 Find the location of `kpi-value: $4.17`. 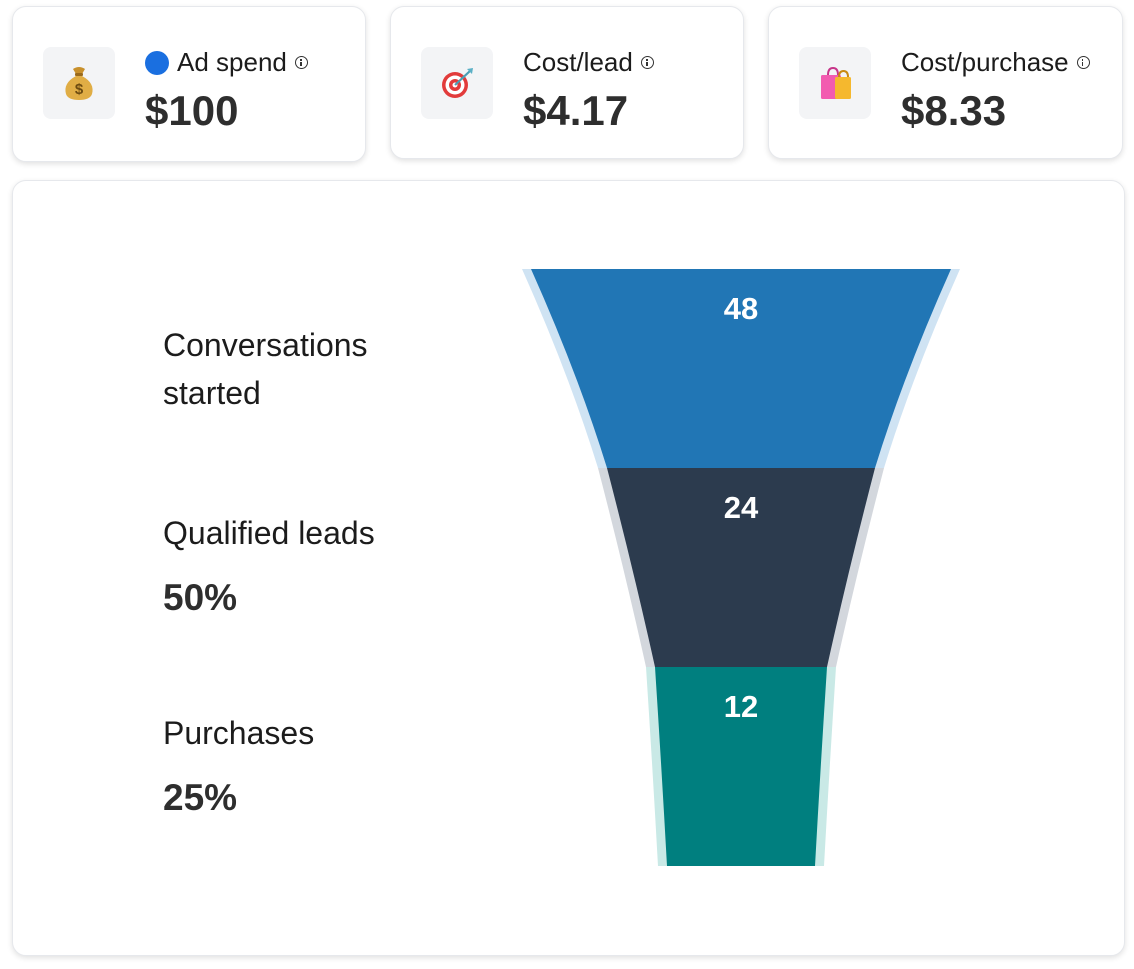

kpi-value: $4.17 is located at coordinates (576, 110).